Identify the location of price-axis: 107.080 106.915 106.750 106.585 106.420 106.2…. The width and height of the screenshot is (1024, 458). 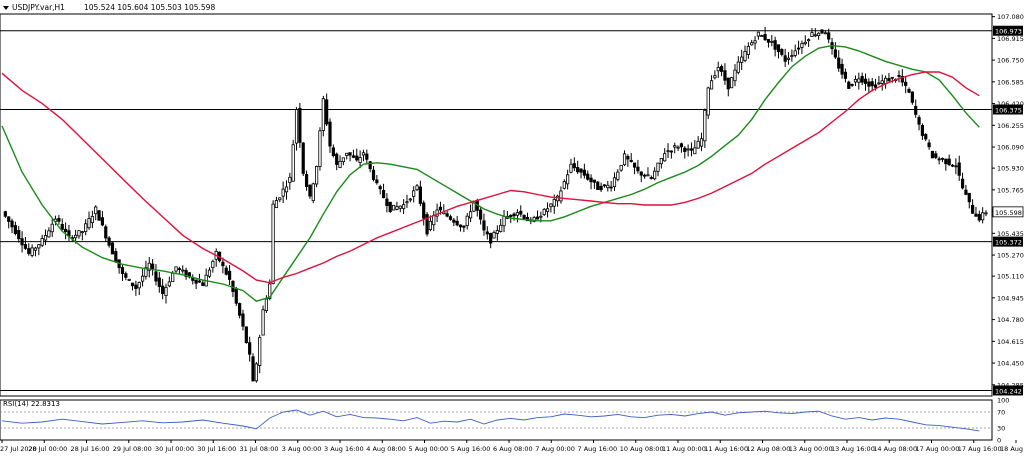
(1008, 201).